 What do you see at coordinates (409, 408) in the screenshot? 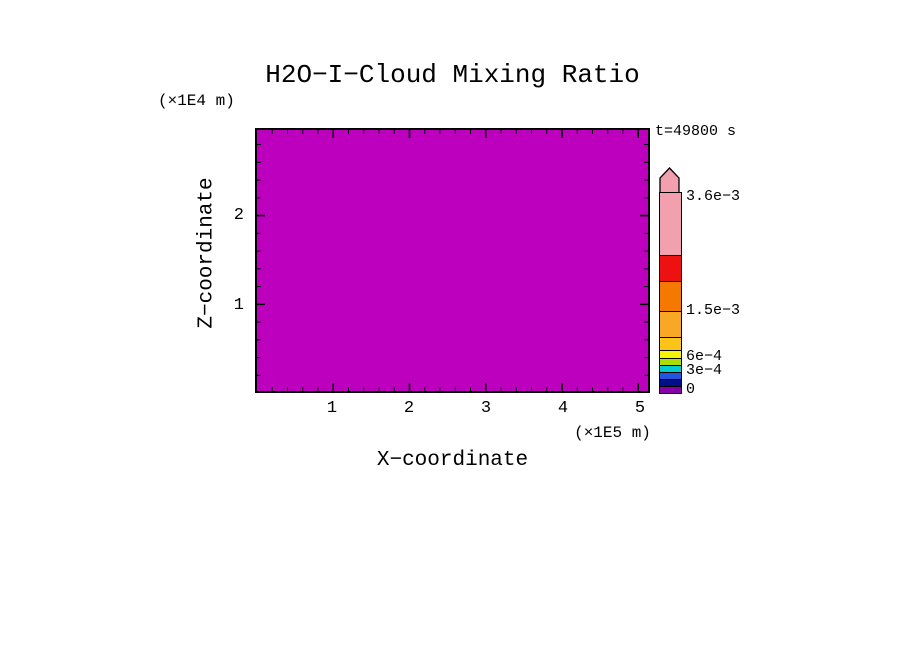
I see `x-tick-label: 2` at bounding box center [409, 408].